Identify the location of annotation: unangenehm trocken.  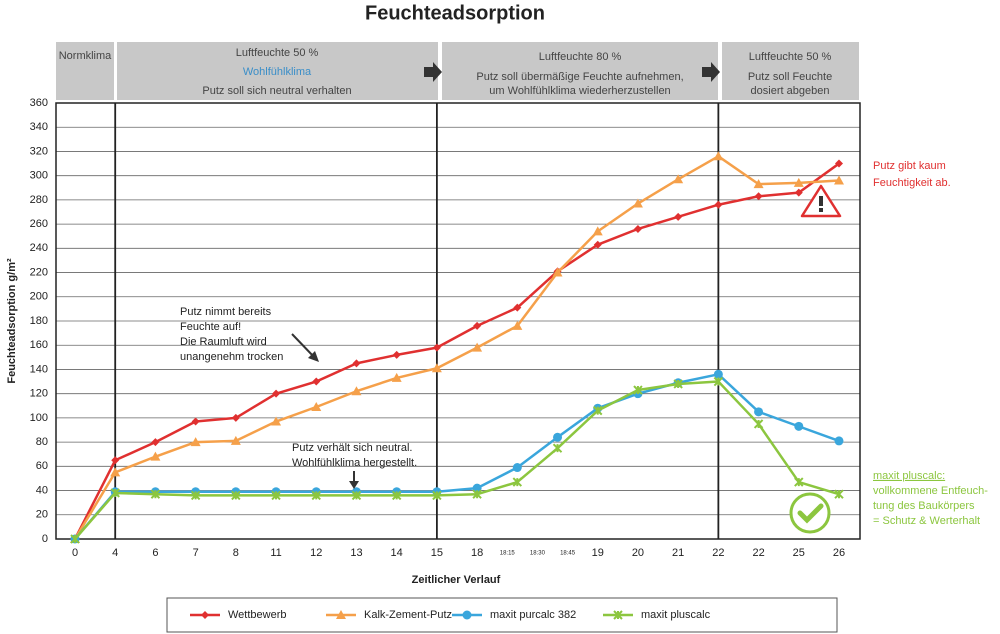
(231, 357).